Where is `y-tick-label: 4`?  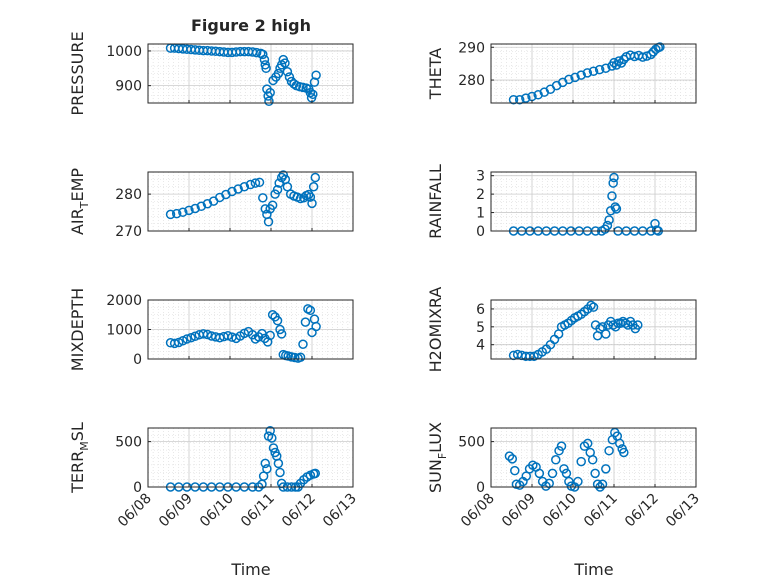 y-tick-label: 4 is located at coordinates (480, 346).